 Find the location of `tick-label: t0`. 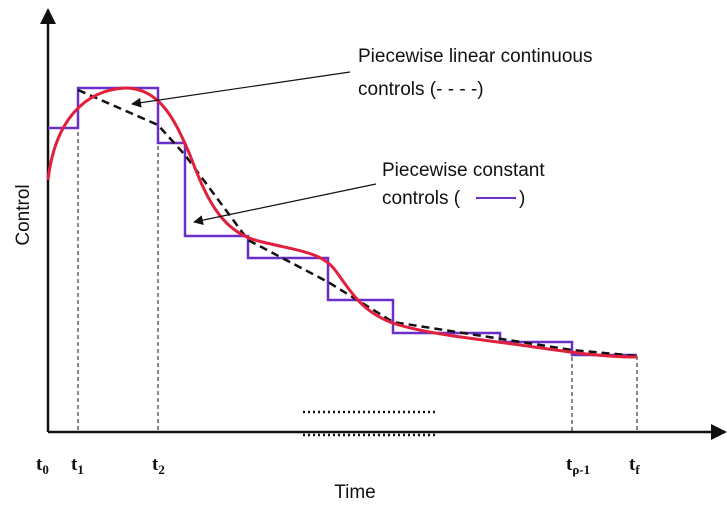

tick-label: t0 is located at coordinates (42, 465).